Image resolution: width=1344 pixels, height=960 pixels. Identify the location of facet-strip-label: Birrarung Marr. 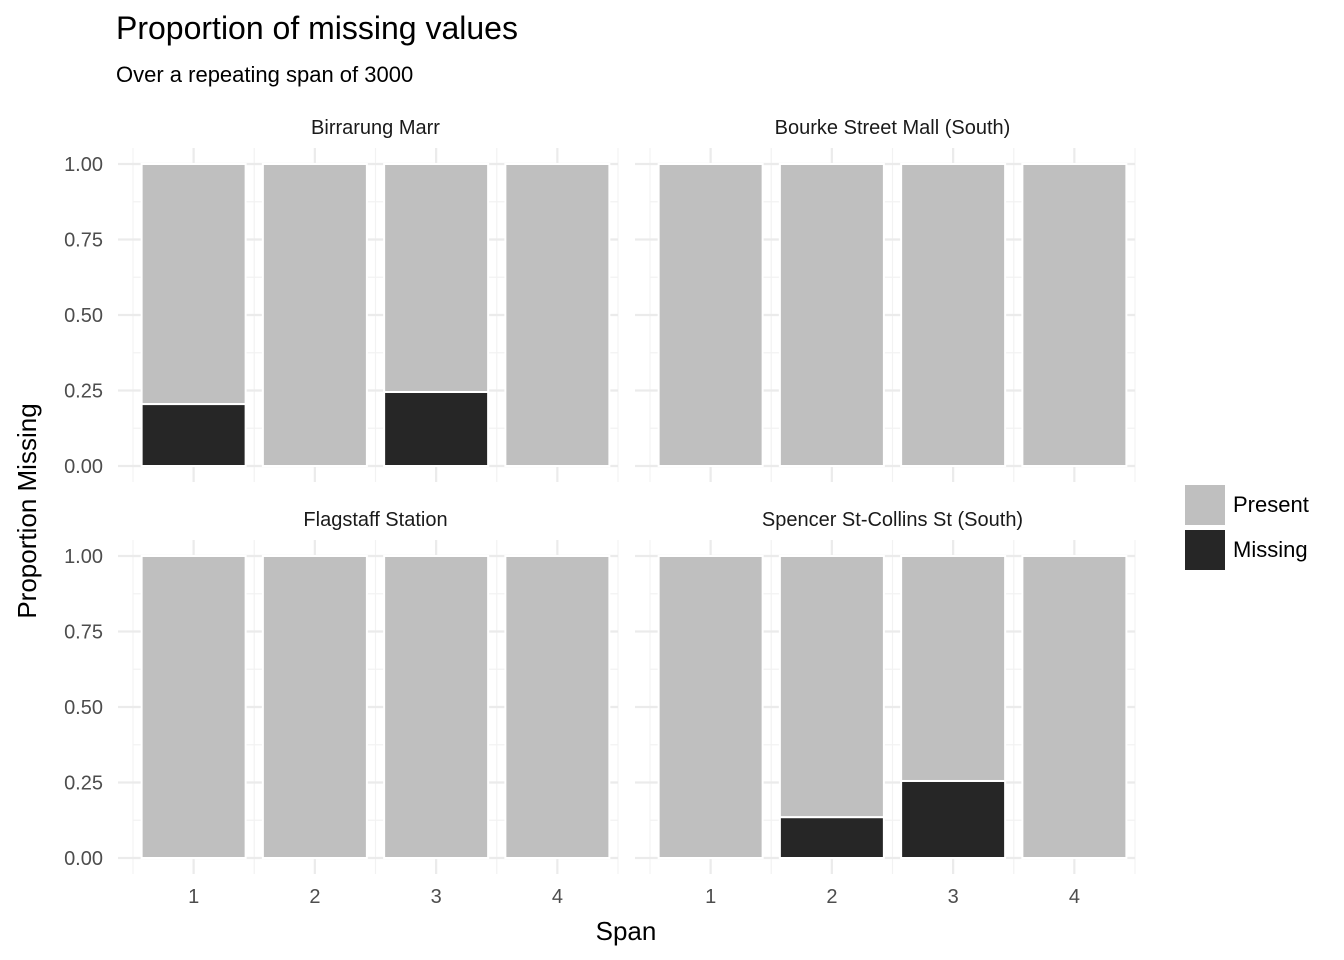
(375, 128).